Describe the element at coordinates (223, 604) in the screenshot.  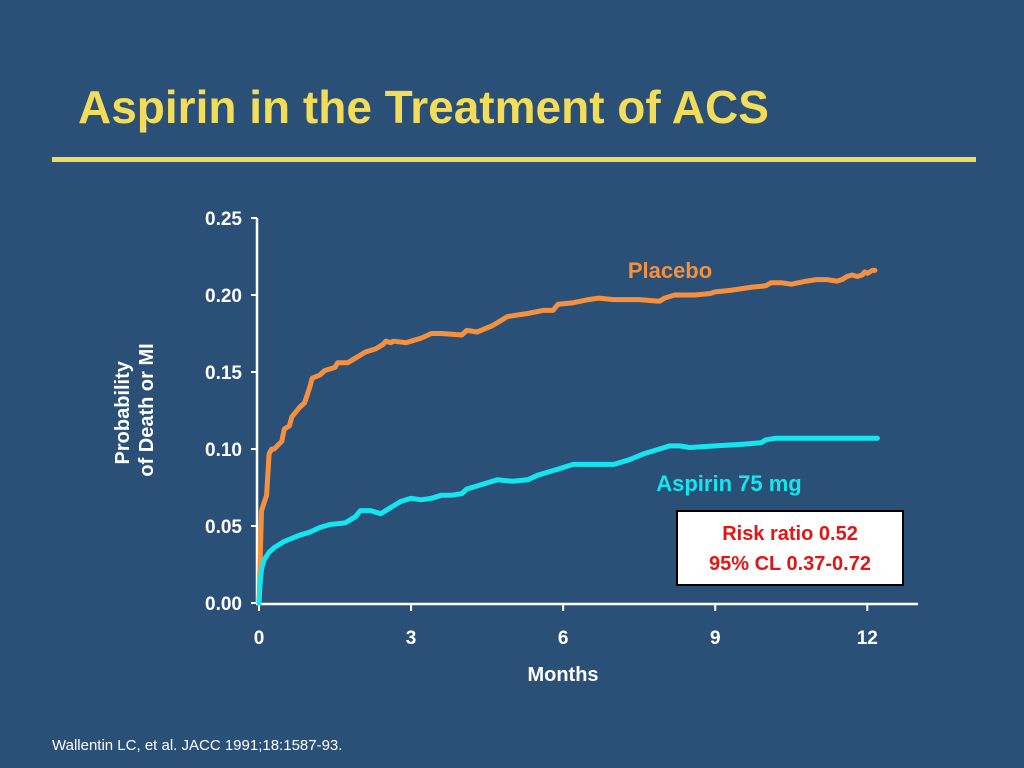
I see `y-tick-label: 0.00` at that location.